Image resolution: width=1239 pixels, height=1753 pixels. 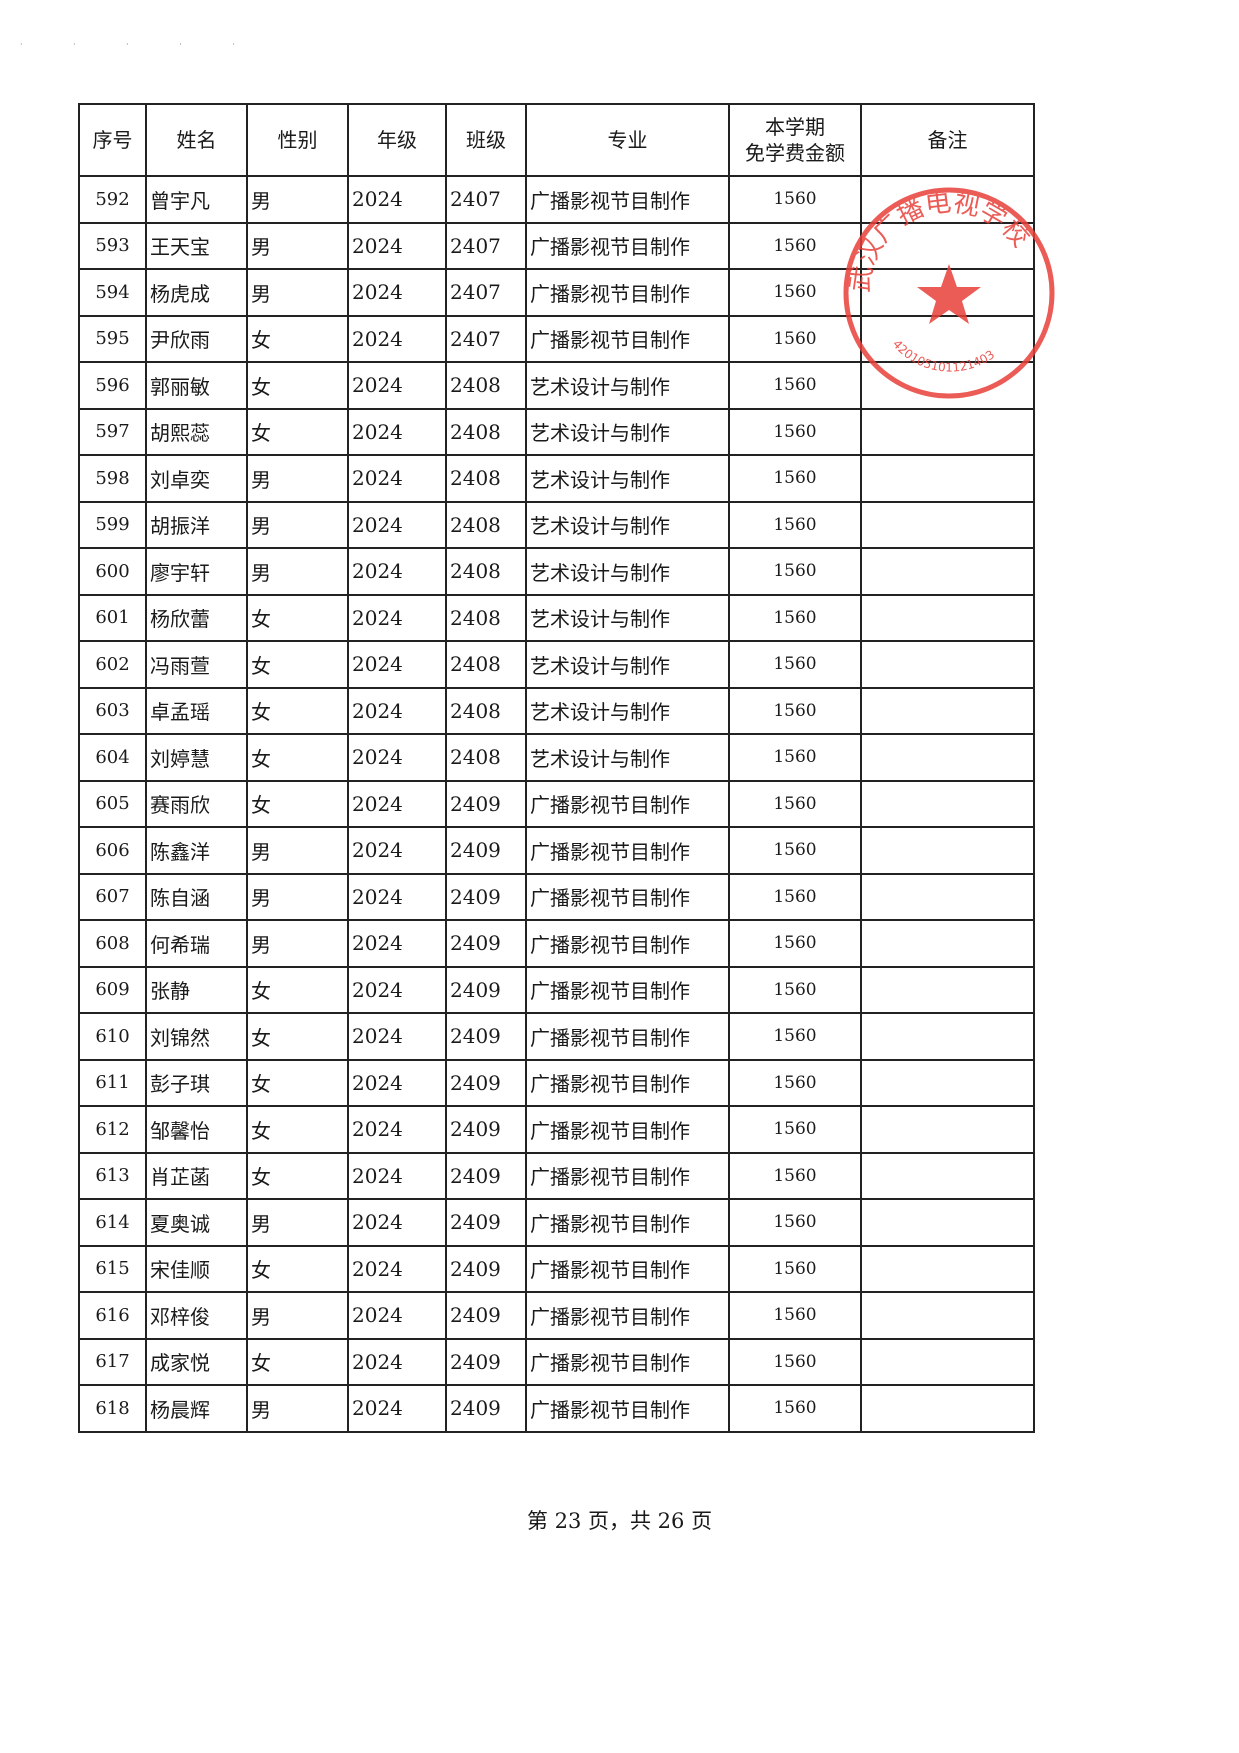 What do you see at coordinates (619, 1521) in the screenshot?
I see `page-footer: 第 23 页，共 26 页` at bounding box center [619, 1521].